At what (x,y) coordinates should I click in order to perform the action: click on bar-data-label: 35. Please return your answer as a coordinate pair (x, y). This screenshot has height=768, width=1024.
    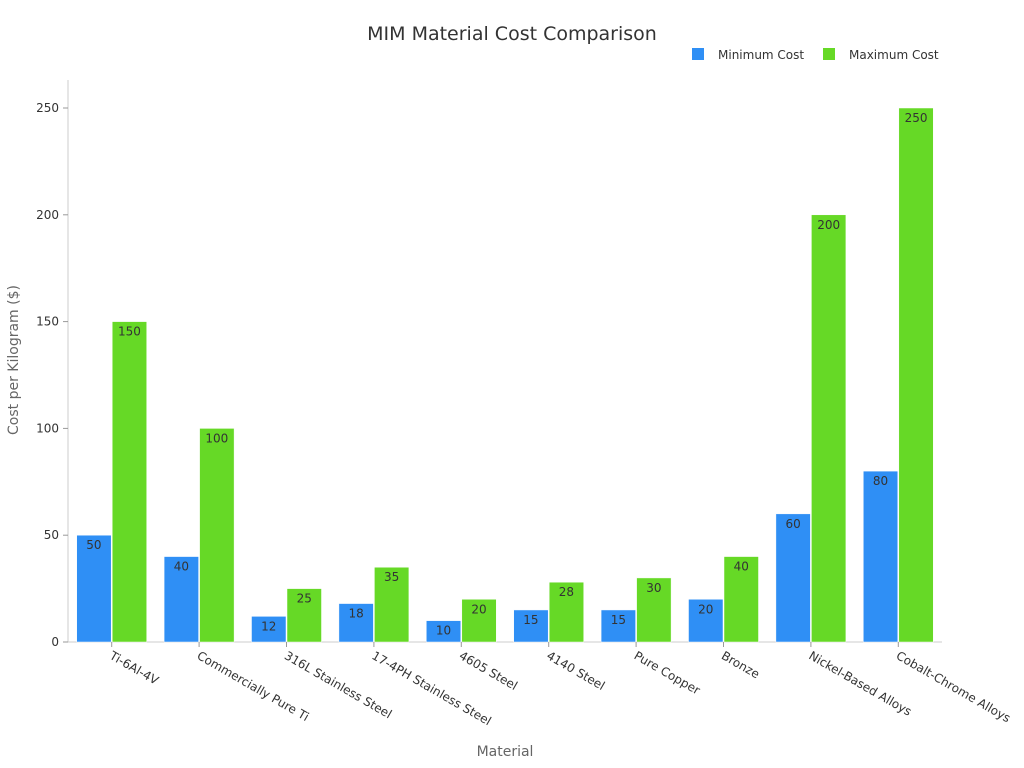
    Looking at the image, I should click on (391, 577).